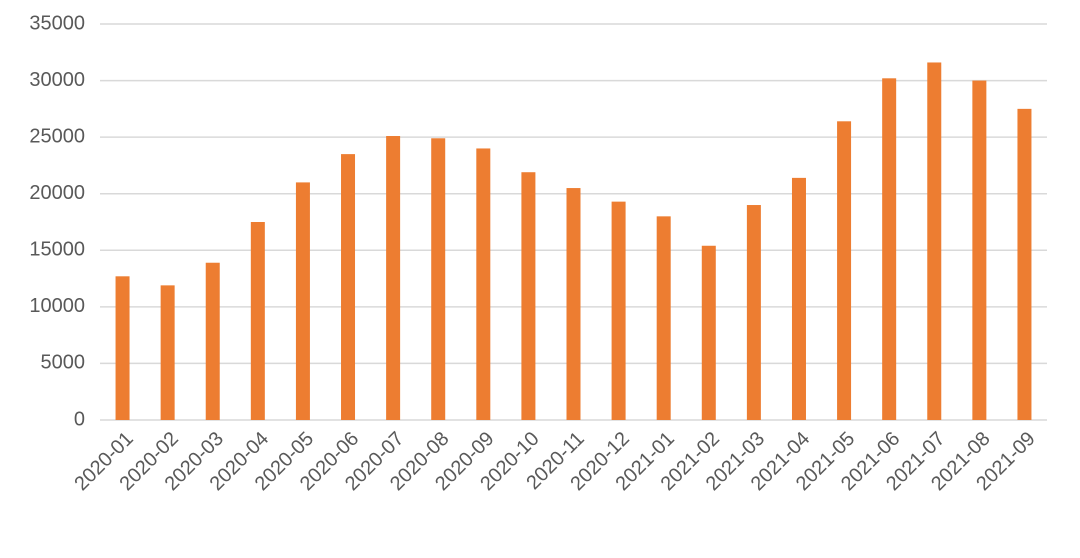 Image resolution: width=1080 pixels, height=558 pixels. What do you see at coordinates (57, 193) in the screenshot?
I see `y-tick-label: 20000` at bounding box center [57, 193].